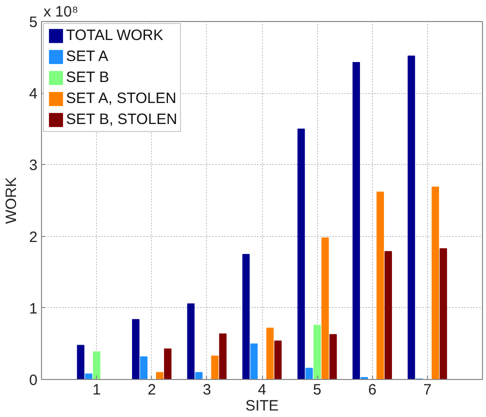 Image resolution: width=486 pixels, height=417 pixels. I want to click on y-tick-label: 3, so click(33, 165).